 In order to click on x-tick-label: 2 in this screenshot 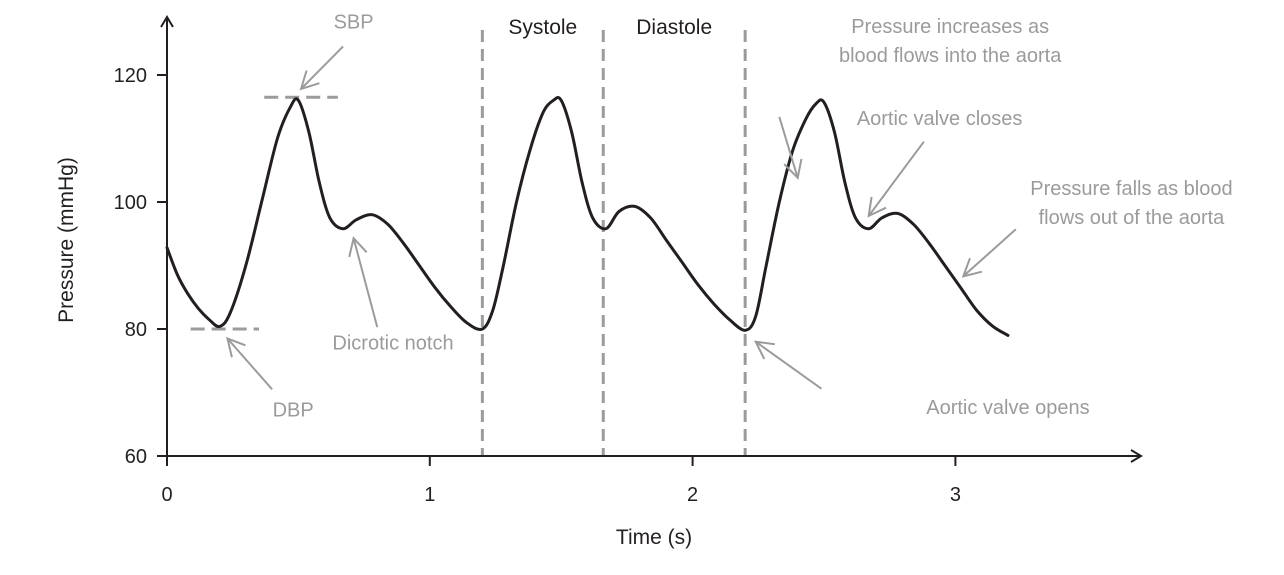, I will do `click(692, 495)`.